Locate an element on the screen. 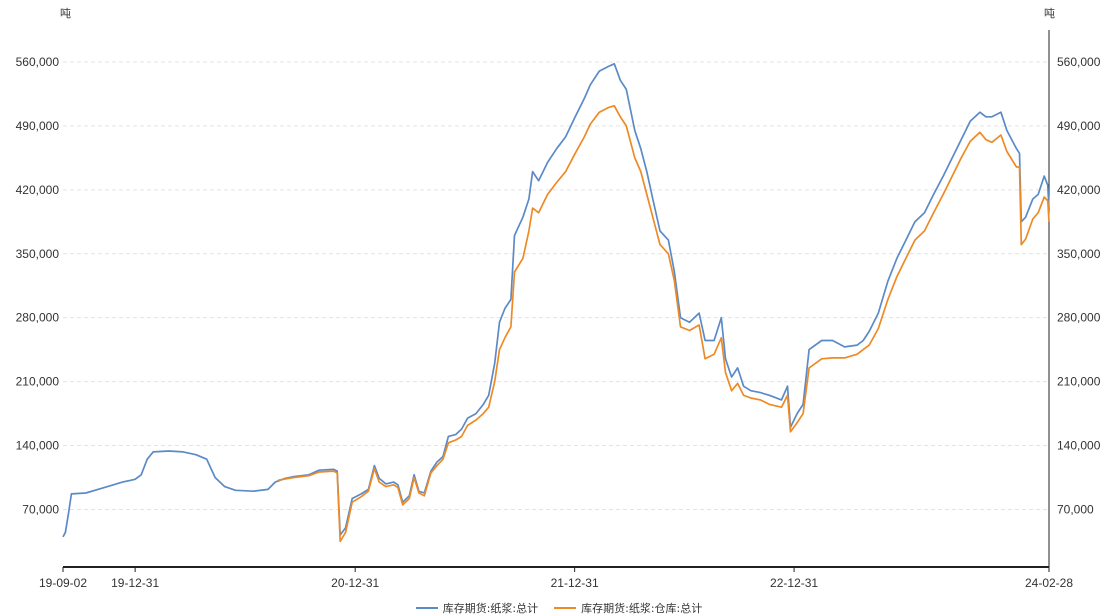 The height and width of the screenshot is (616, 1118). y-tick-label-right: 210,000 is located at coordinates (1079, 382).